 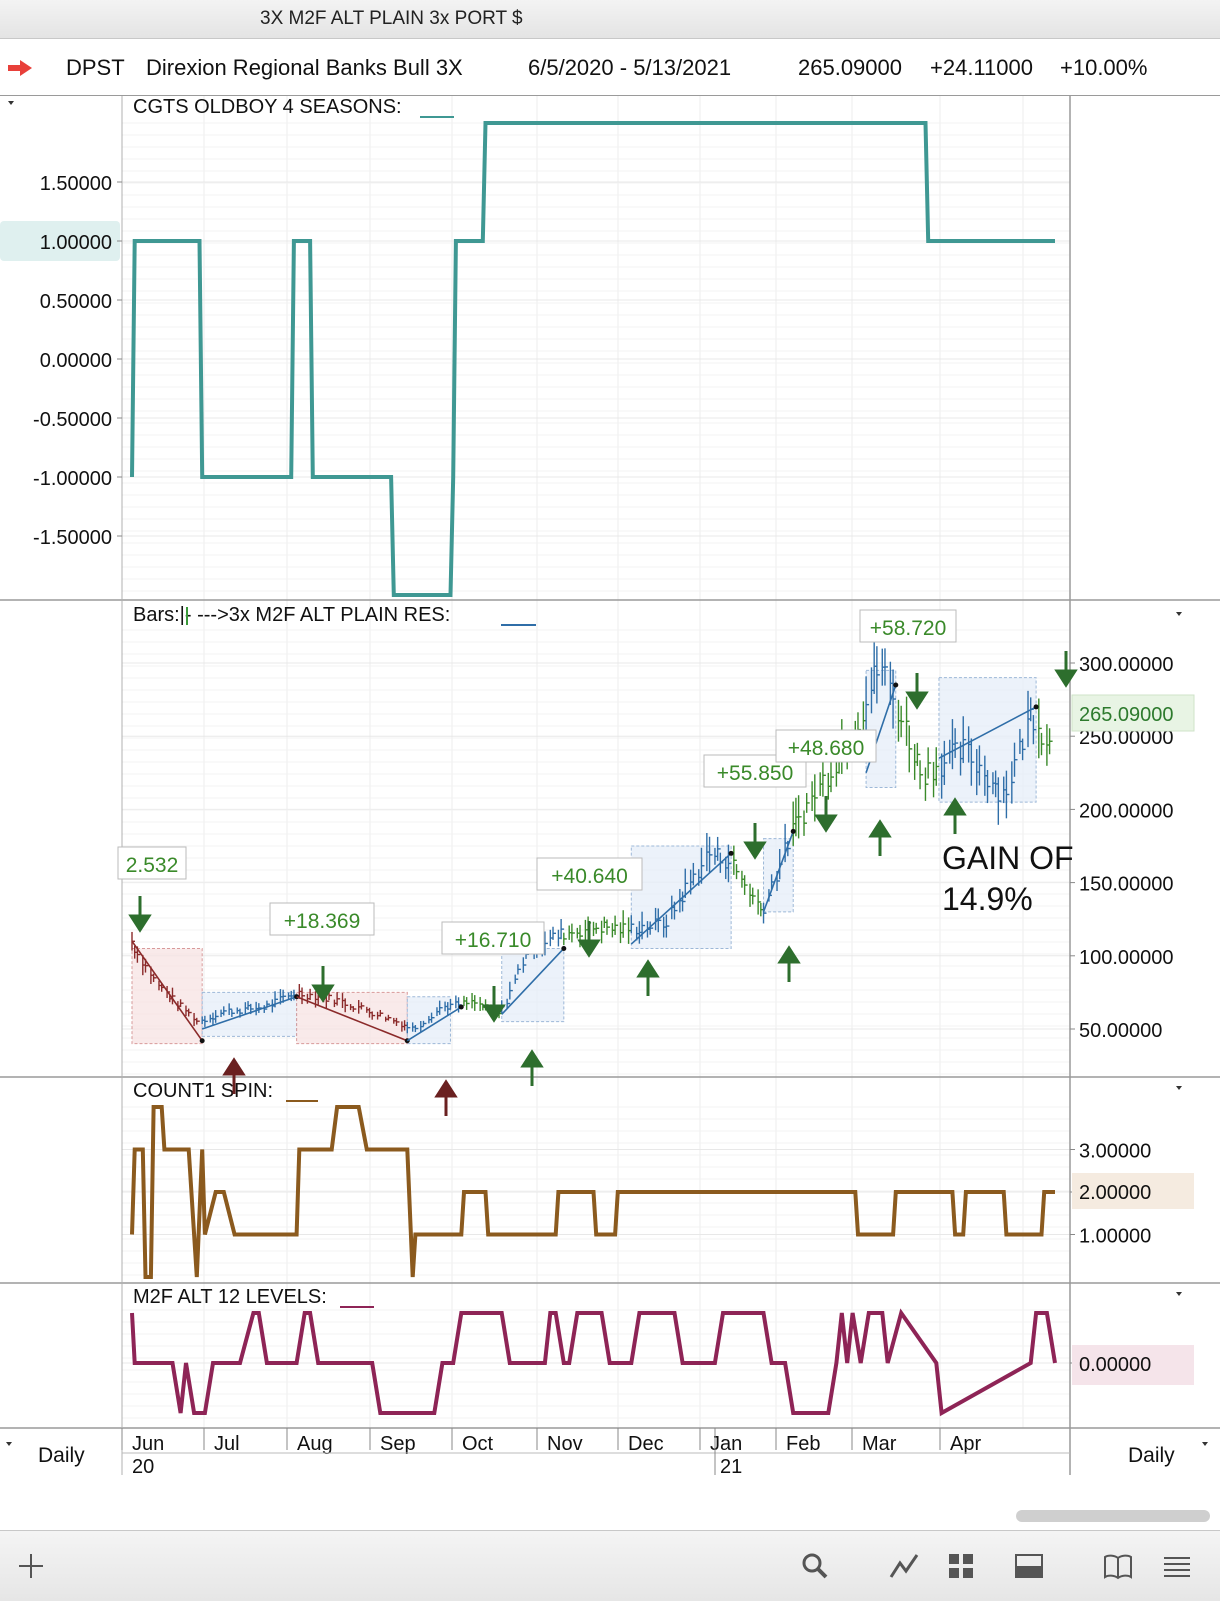 What do you see at coordinates (850, 67) in the screenshot?
I see `last-price: 265.09000` at bounding box center [850, 67].